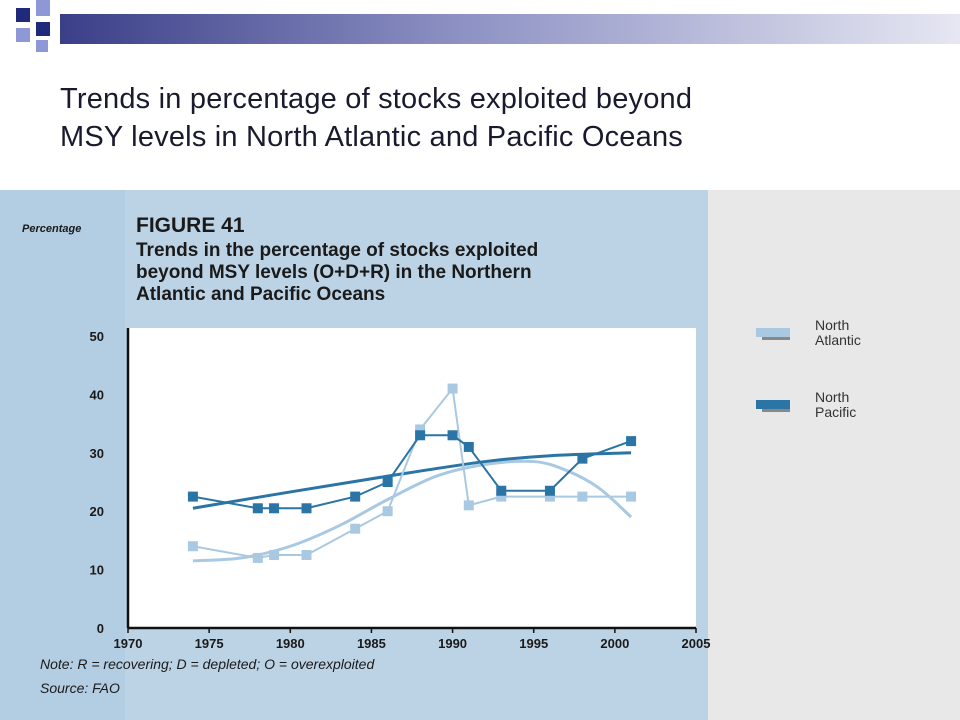  What do you see at coordinates (835, 412) in the screenshot?
I see `north-pacific-legend-label-line-2: Pacific` at bounding box center [835, 412].